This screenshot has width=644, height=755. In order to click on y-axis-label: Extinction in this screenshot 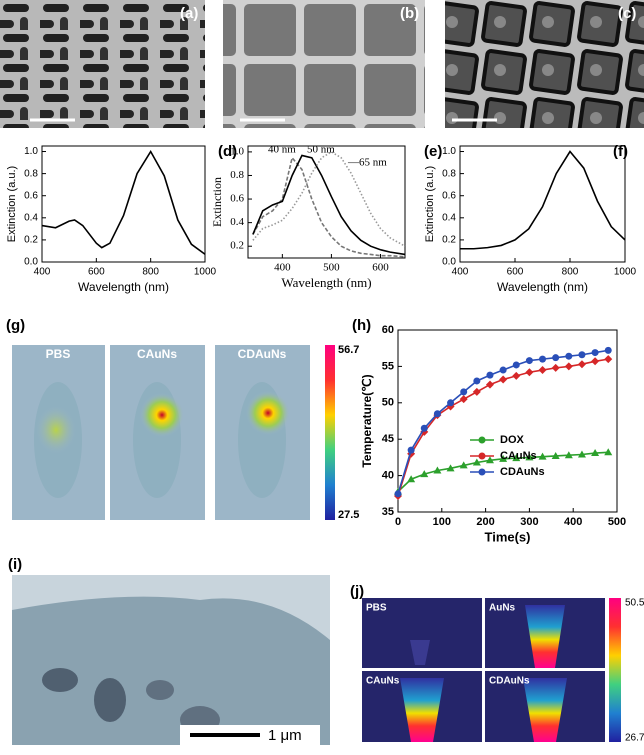, I will do `click(217, 202)`.